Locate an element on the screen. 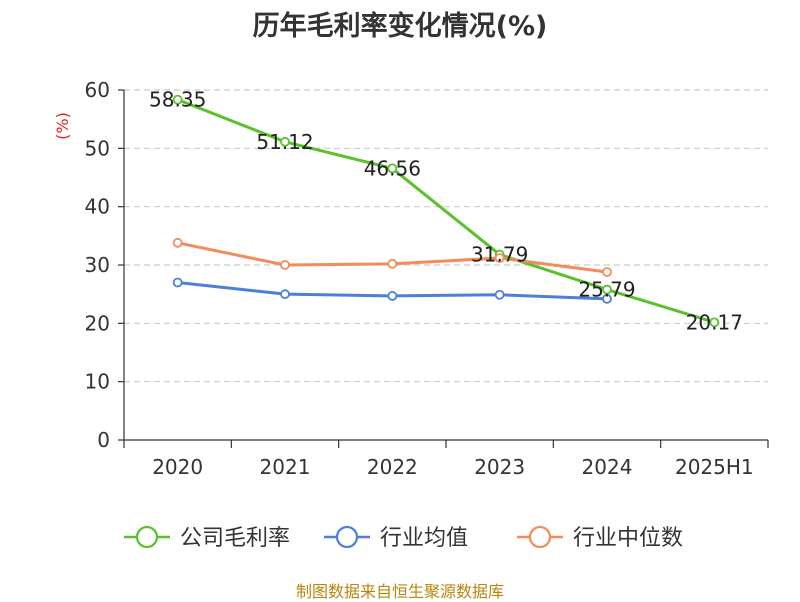  y-tick-label: 40 is located at coordinates (97, 207).